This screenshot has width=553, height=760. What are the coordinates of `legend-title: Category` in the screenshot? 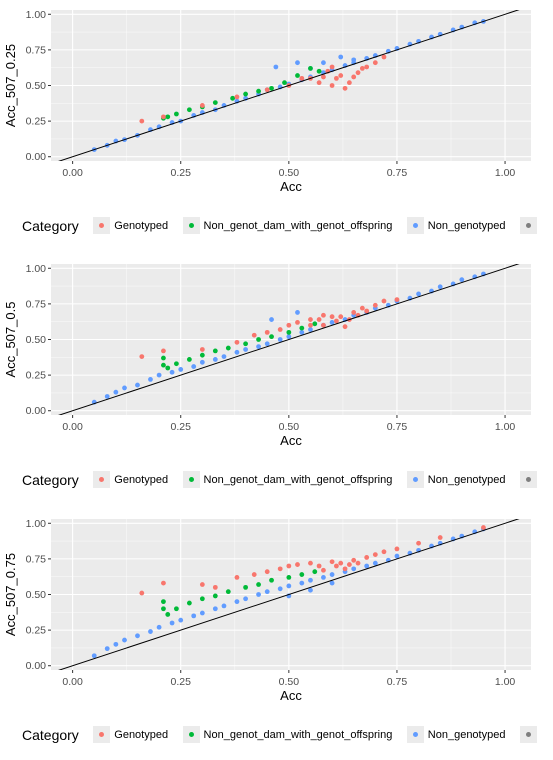 It's located at (50, 225).